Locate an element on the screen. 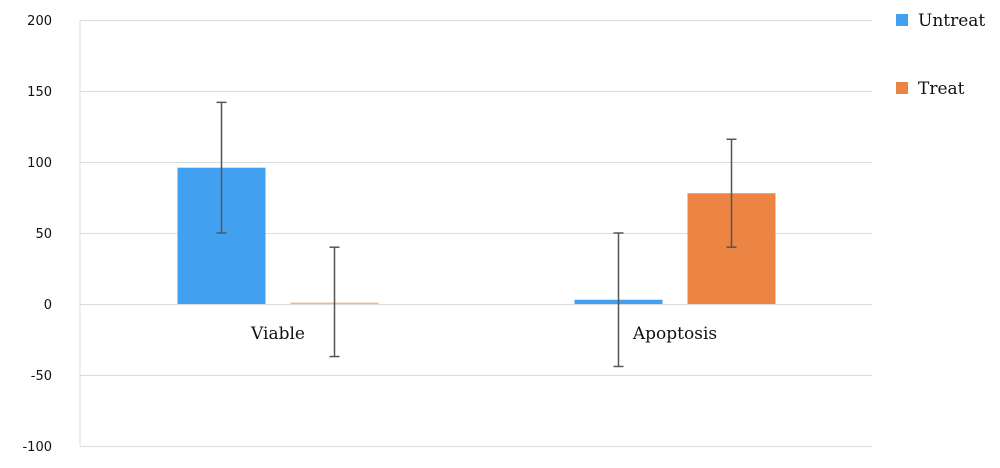 The width and height of the screenshot is (1000, 468). legend-label: Untreat is located at coordinates (951, 21).